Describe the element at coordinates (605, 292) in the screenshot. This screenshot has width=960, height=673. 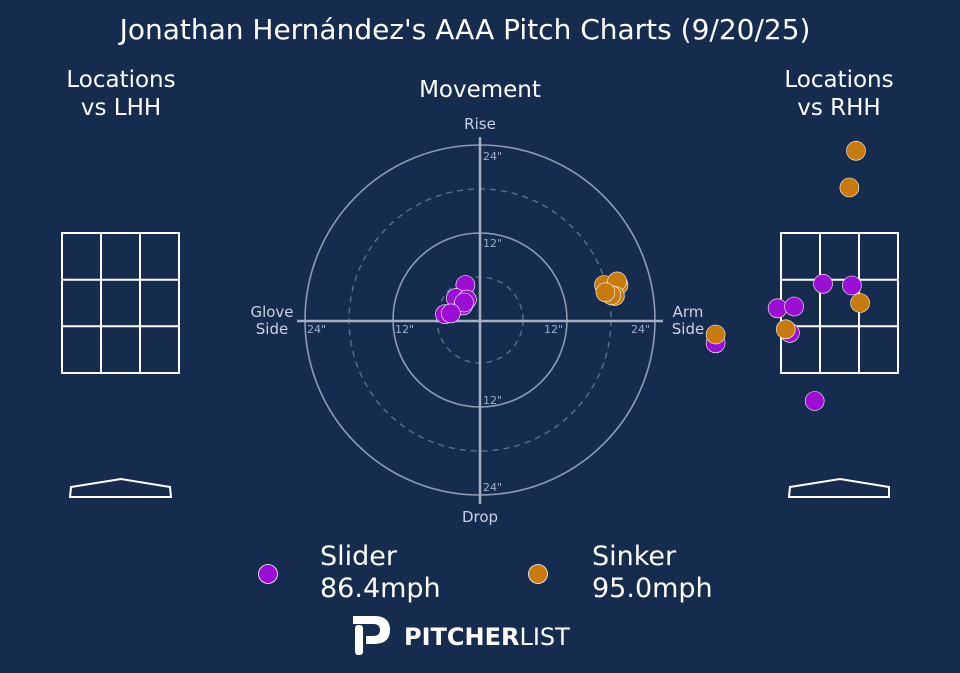
I see `movement-point-sinker` at that location.